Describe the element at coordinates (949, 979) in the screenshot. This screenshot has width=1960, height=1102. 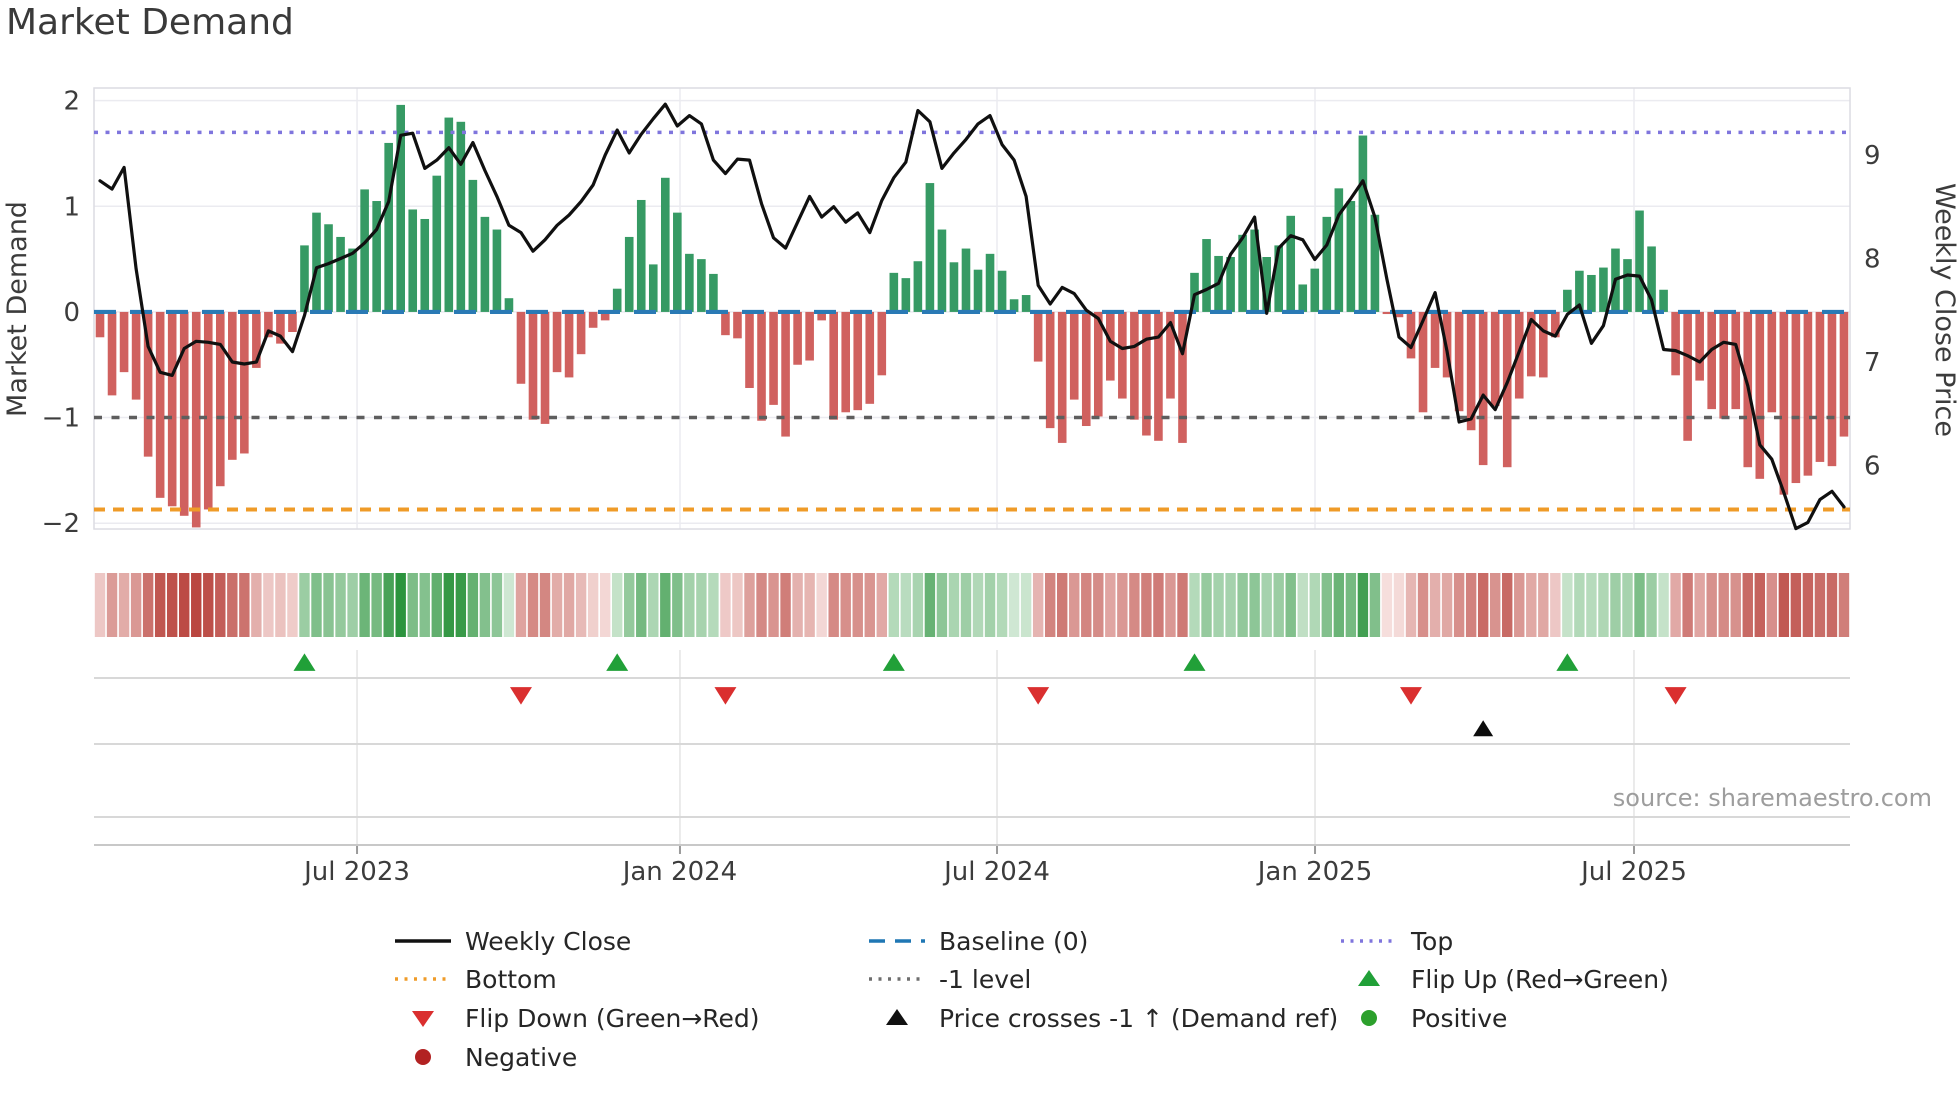
I see `legend-item-1-level: -1 level` at that location.